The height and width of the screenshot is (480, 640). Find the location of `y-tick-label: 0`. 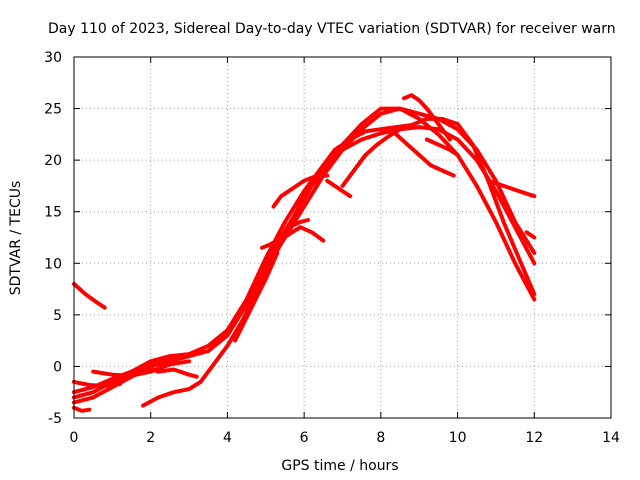

y-tick-label: 0 is located at coordinates (57, 367).